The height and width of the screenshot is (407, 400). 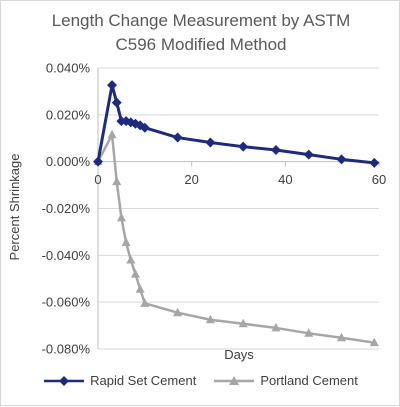 I want to click on chart-title-line-1: Length Change Measurement by ASTM, so click(x=201, y=20).